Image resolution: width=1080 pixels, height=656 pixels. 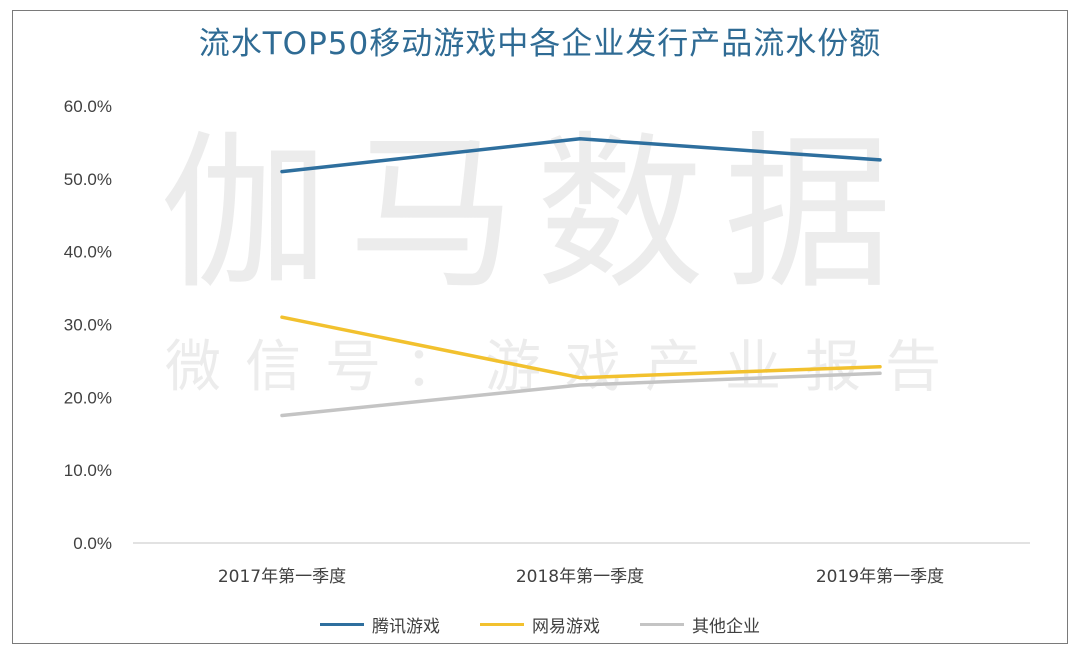 What do you see at coordinates (726, 627) in the screenshot?
I see `legend-label: 其他企业` at bounding box center [726, 627].